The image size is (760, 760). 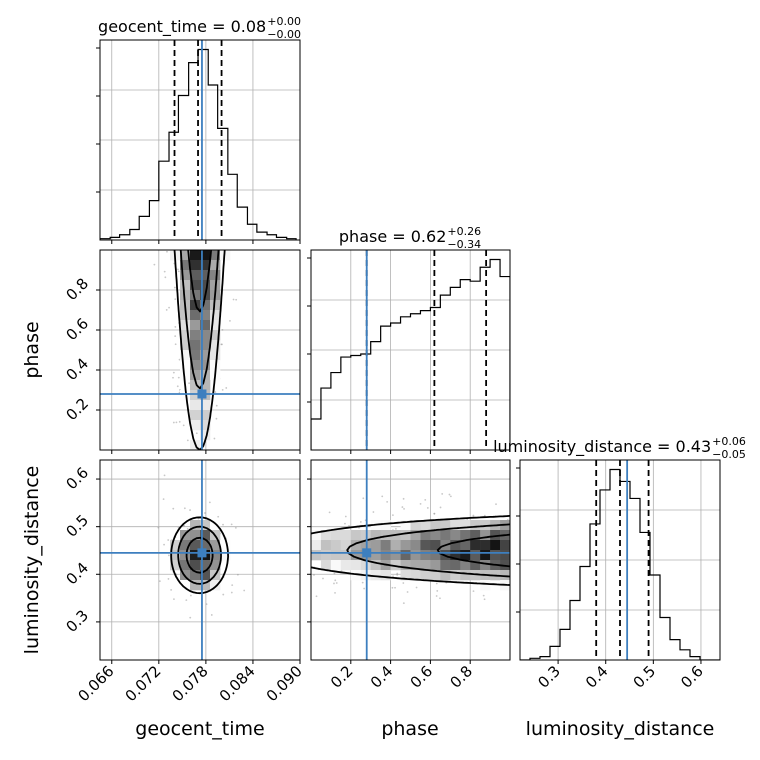 What do you see at coordinates (77, 329) in the screenshot?
I see `ytick-label-phase-2: 0.6` at bounding box center [77, 329].